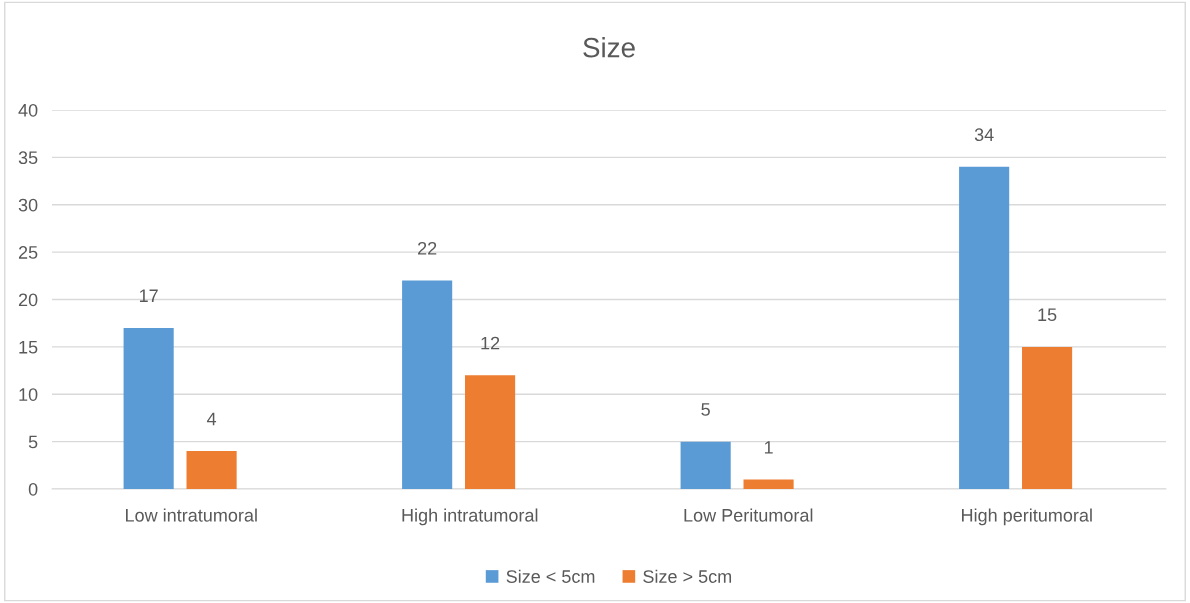 The height and width of the screenshot is (603, 1190). What do you see at coordinates (1027, 517) in the screenshot?
I see `x-tick-label: High peritumoral` at bounding box center [1027, 517].